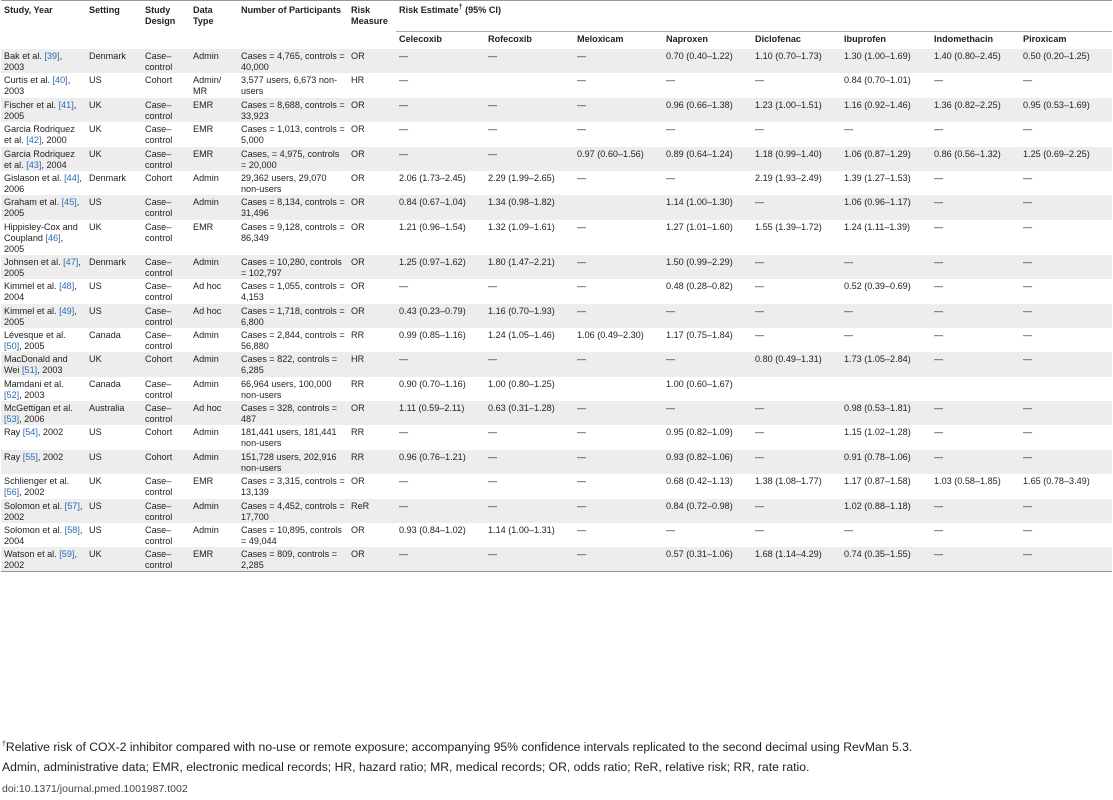 The width and height of the screenshot is (1113, 800). What do you see at coordinates (43, 158) in the screenshot?
I see `cell-study: Garcia Rodriquez et al. [43], 2004` at bounding box center [43, 158].